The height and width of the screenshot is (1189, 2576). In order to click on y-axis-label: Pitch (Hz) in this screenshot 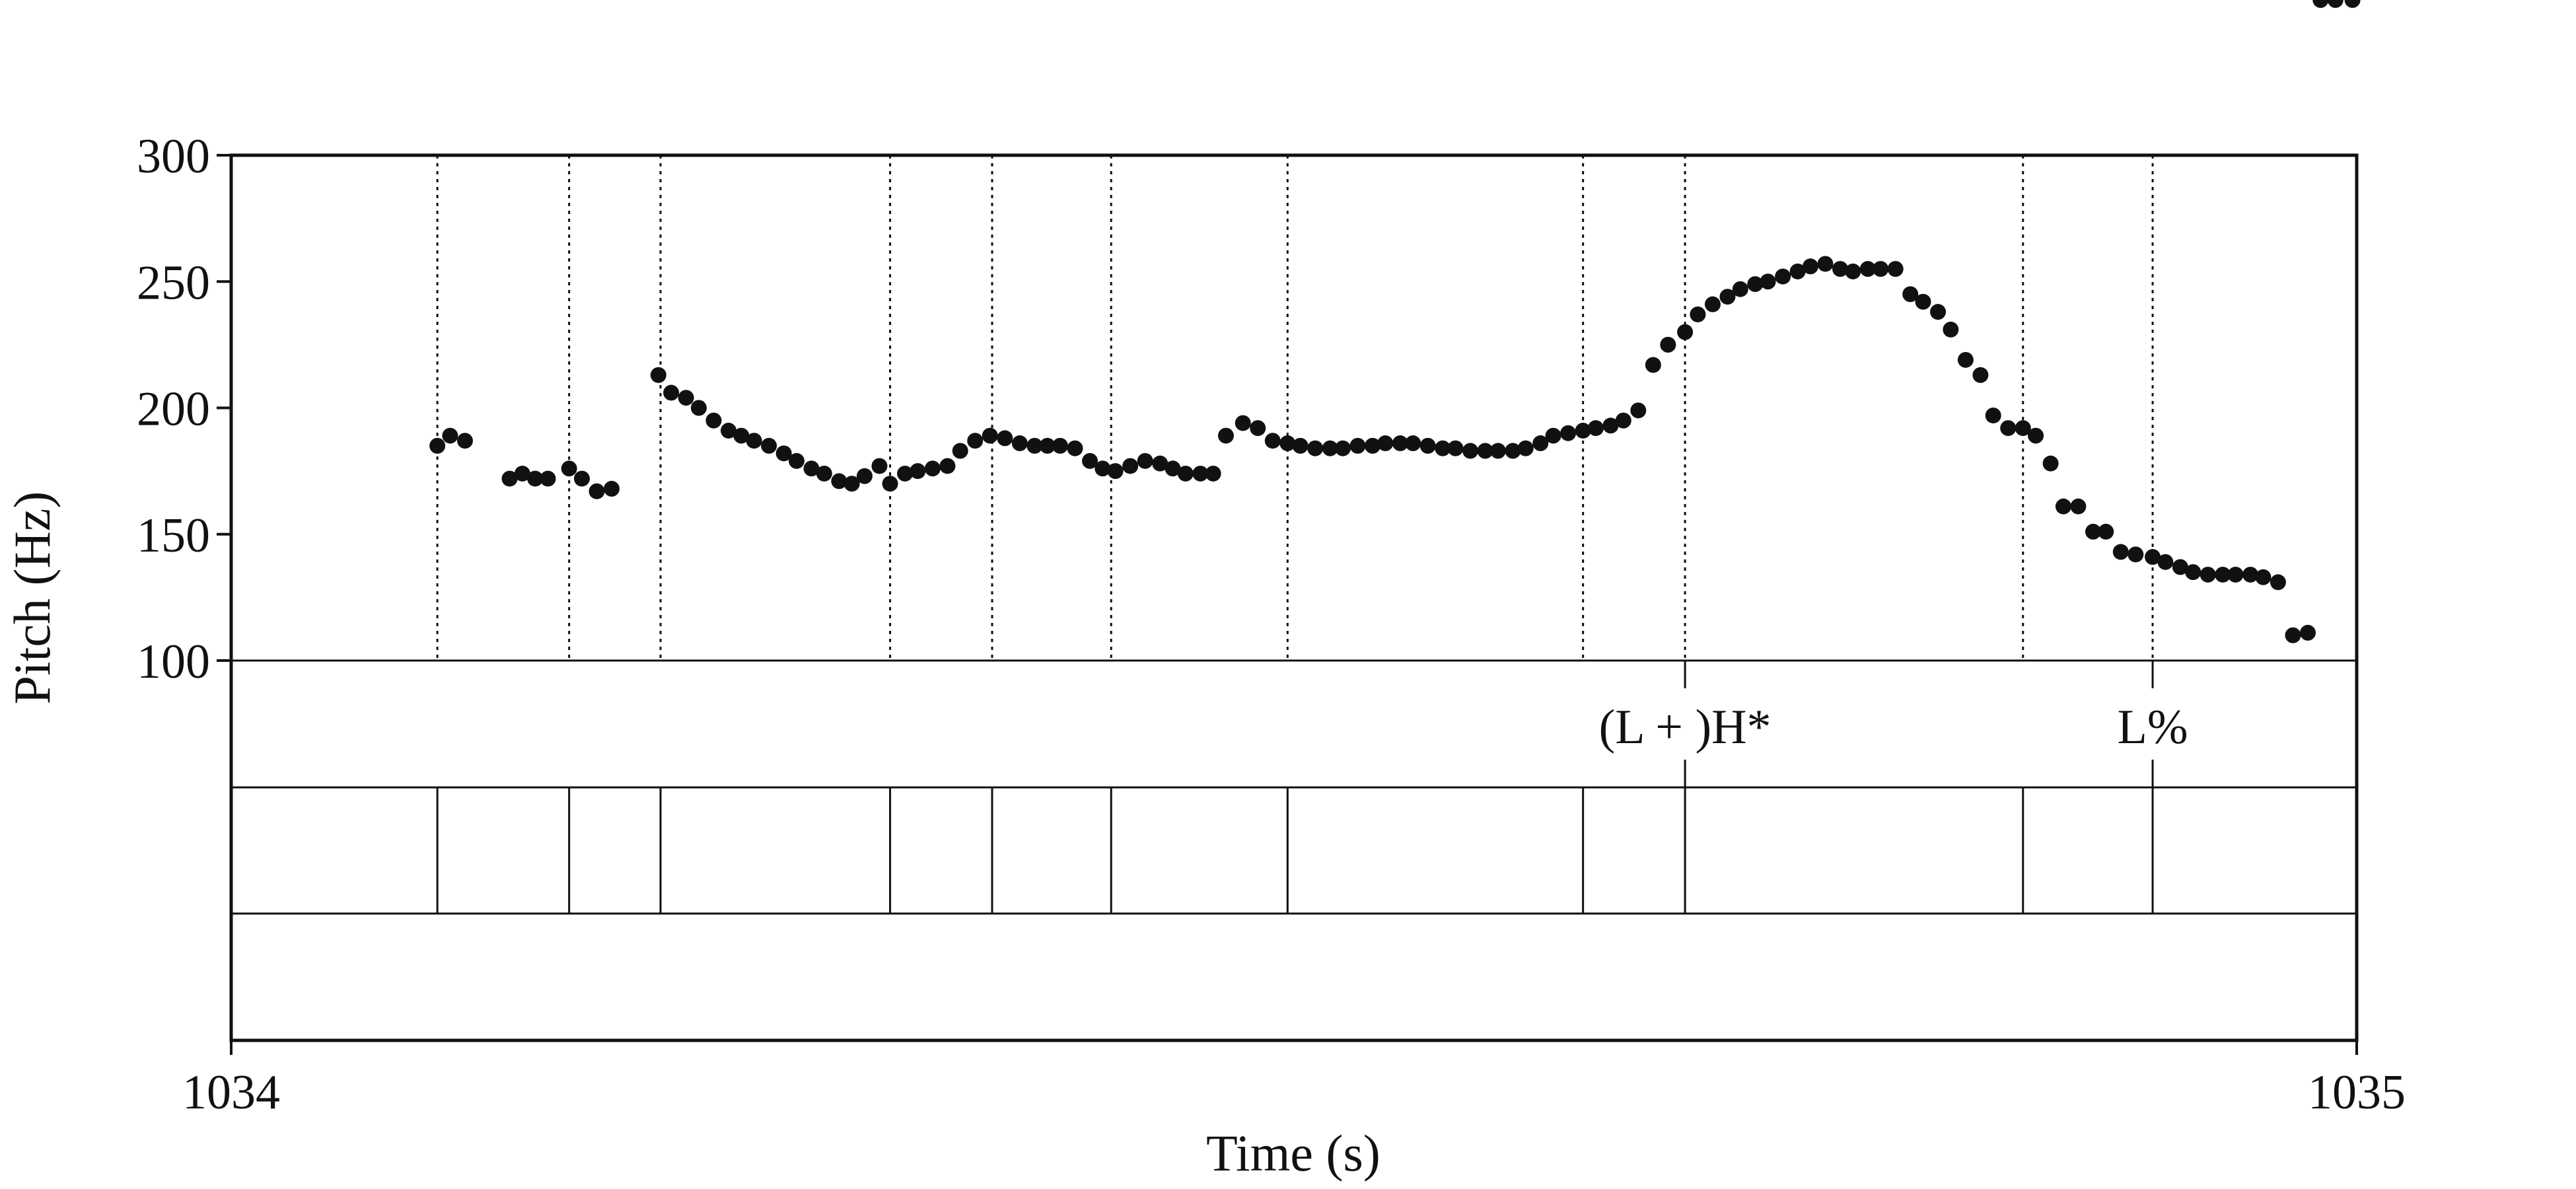, I will do `click(32, 598)`.